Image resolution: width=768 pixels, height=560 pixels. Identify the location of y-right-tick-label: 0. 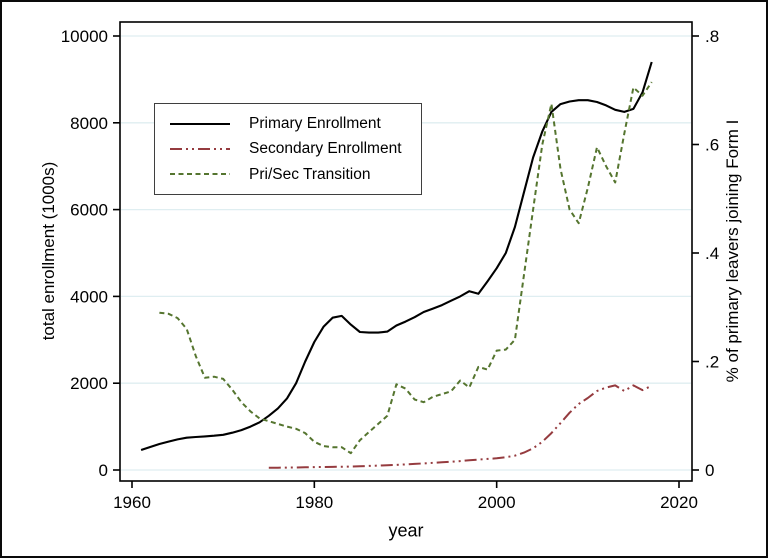
(709, 470).